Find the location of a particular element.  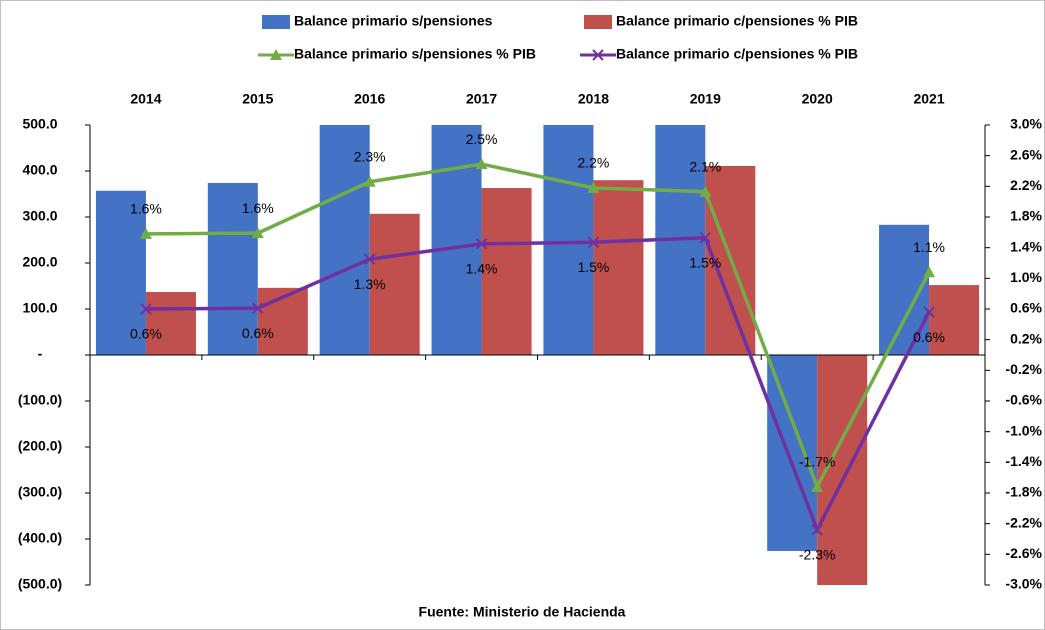

y2-tick-label: -0.6% is located at coordinates (1023, 400).